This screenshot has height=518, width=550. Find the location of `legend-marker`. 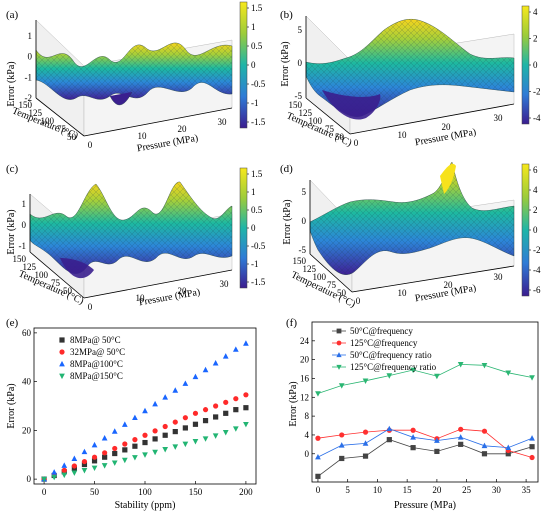

legend-marker is located at coordinates (339, 355).